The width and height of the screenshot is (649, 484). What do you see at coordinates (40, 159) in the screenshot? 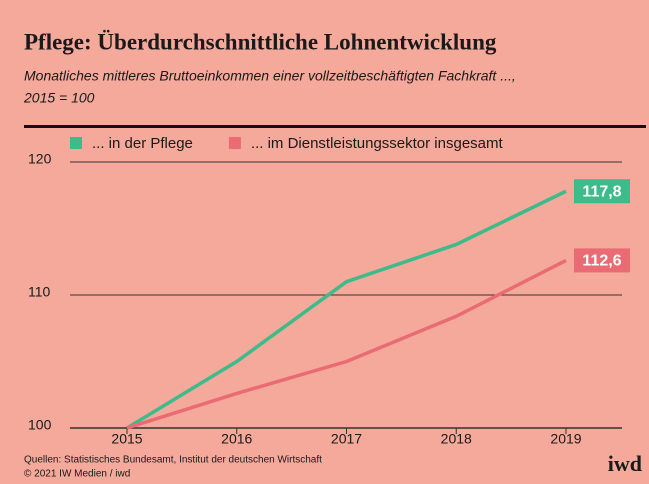
I see `y-tick-label: 120` at bounding box center [40, 159].